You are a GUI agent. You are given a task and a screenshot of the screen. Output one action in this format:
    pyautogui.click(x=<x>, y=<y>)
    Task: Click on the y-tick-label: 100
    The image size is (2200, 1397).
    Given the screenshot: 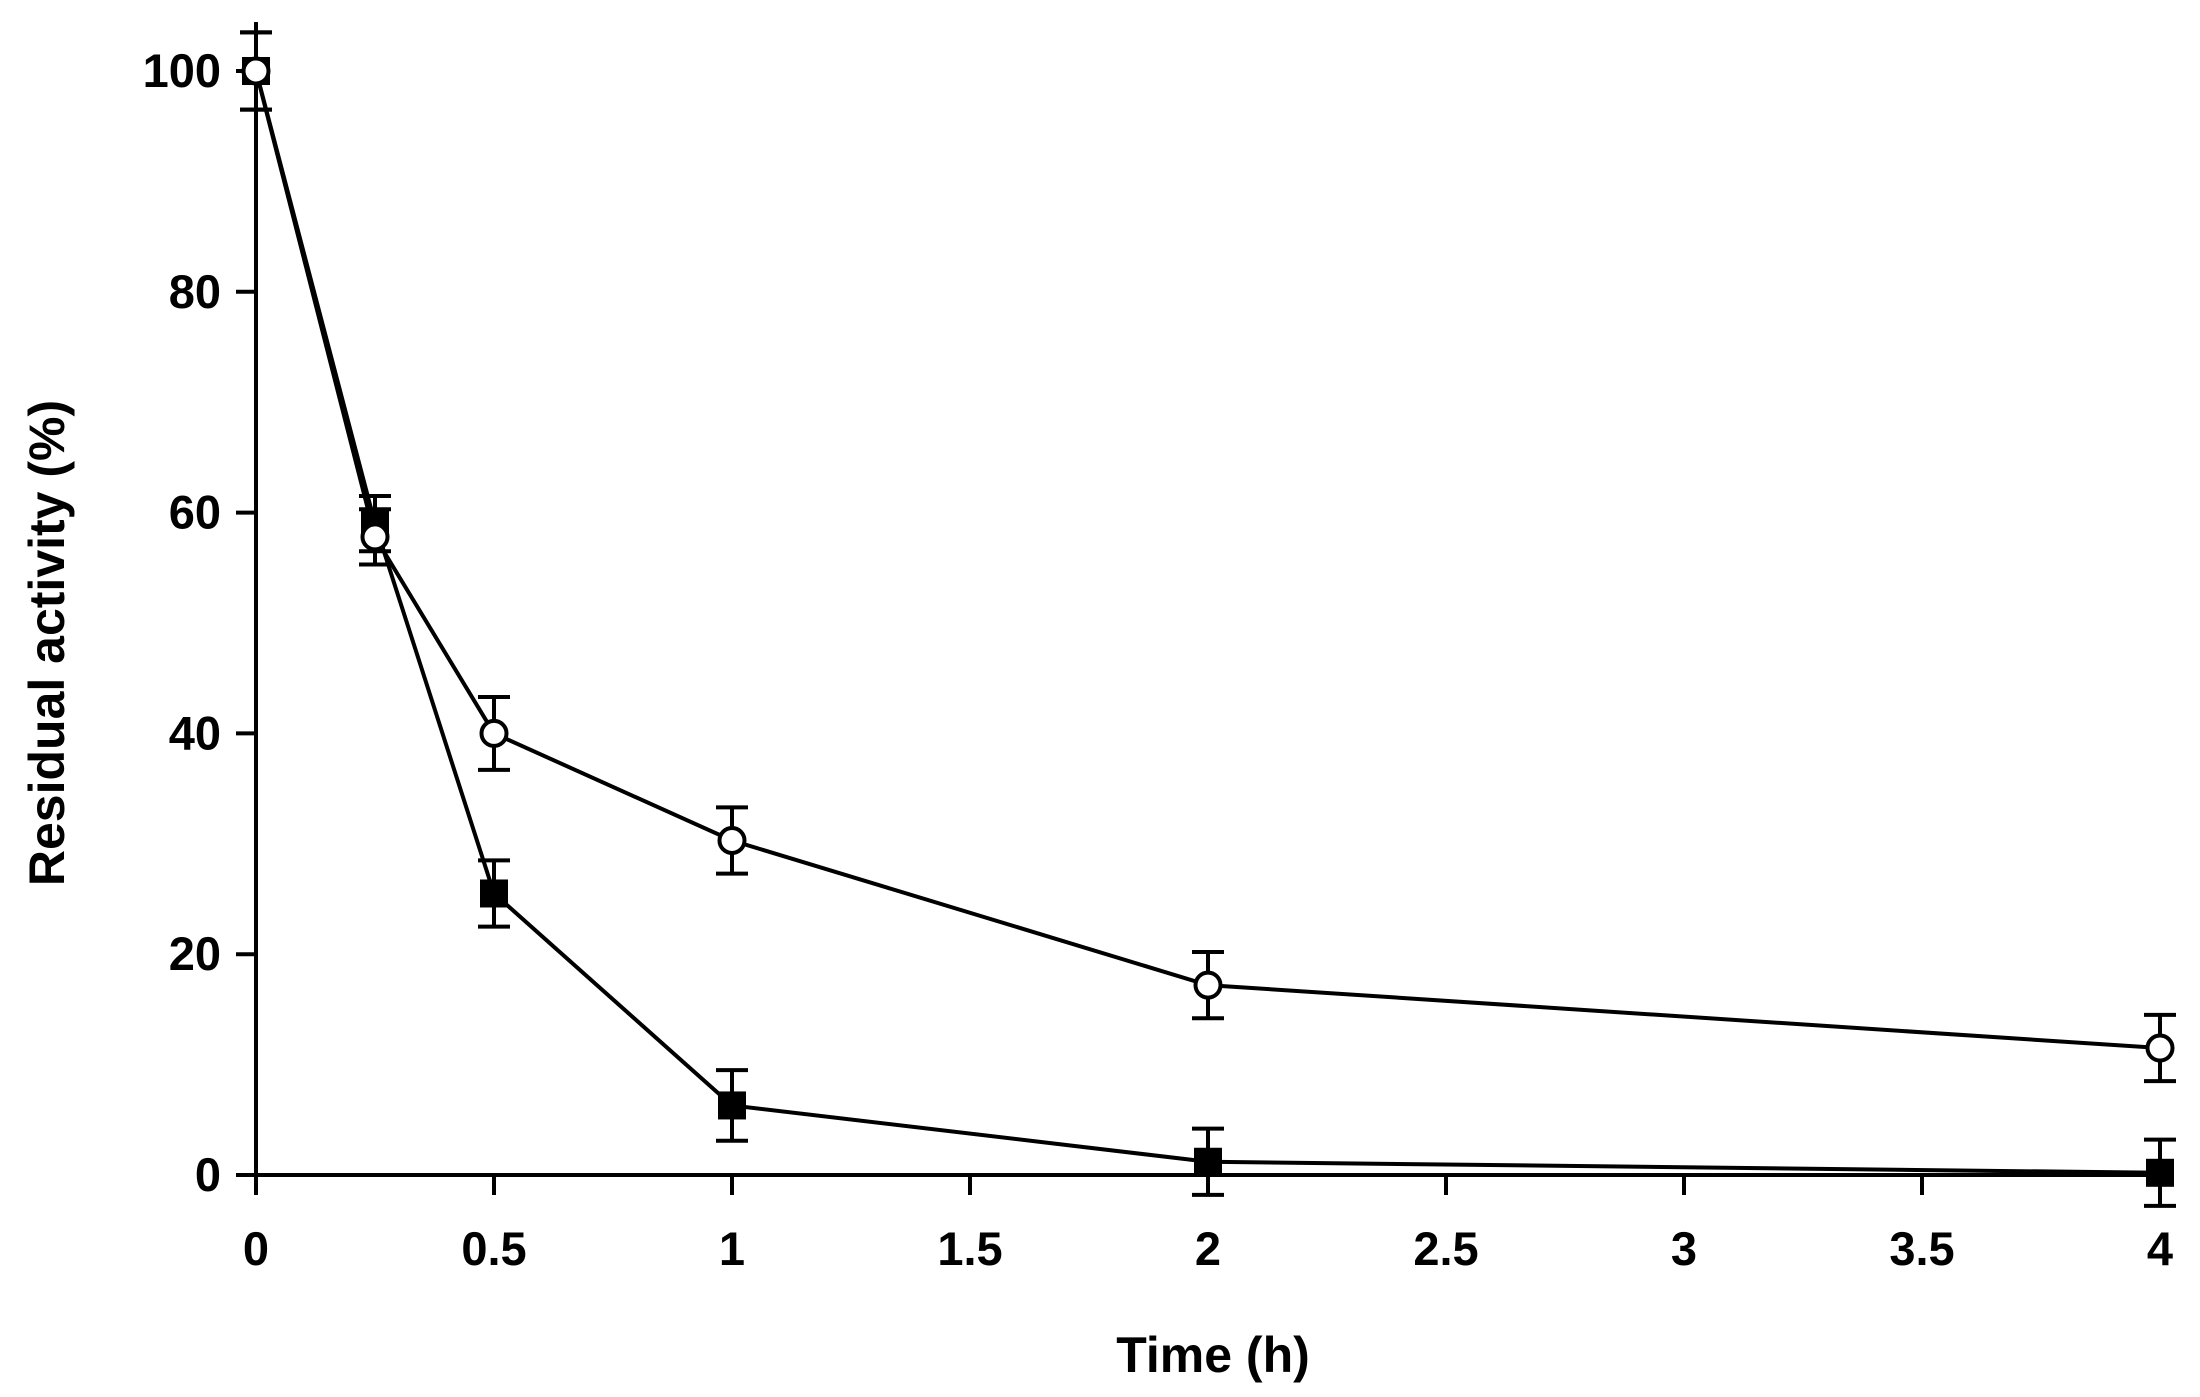 What is the action you would take?
    pyautogui.click(x=182, y=70)
    